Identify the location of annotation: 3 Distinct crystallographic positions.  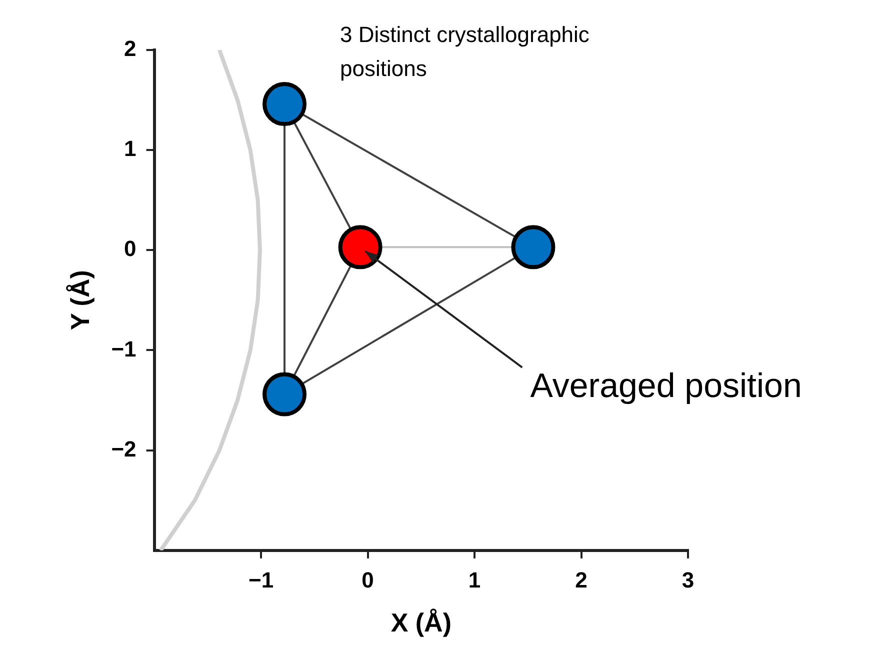
(465, 51).